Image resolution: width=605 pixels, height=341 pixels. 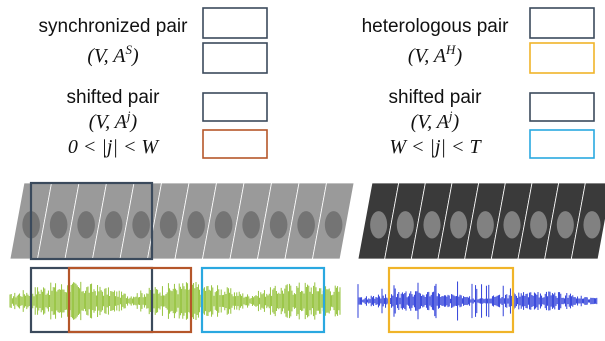 I want to click on shifted-condition-right: W < |j| < T, so click(x=435, y=147).